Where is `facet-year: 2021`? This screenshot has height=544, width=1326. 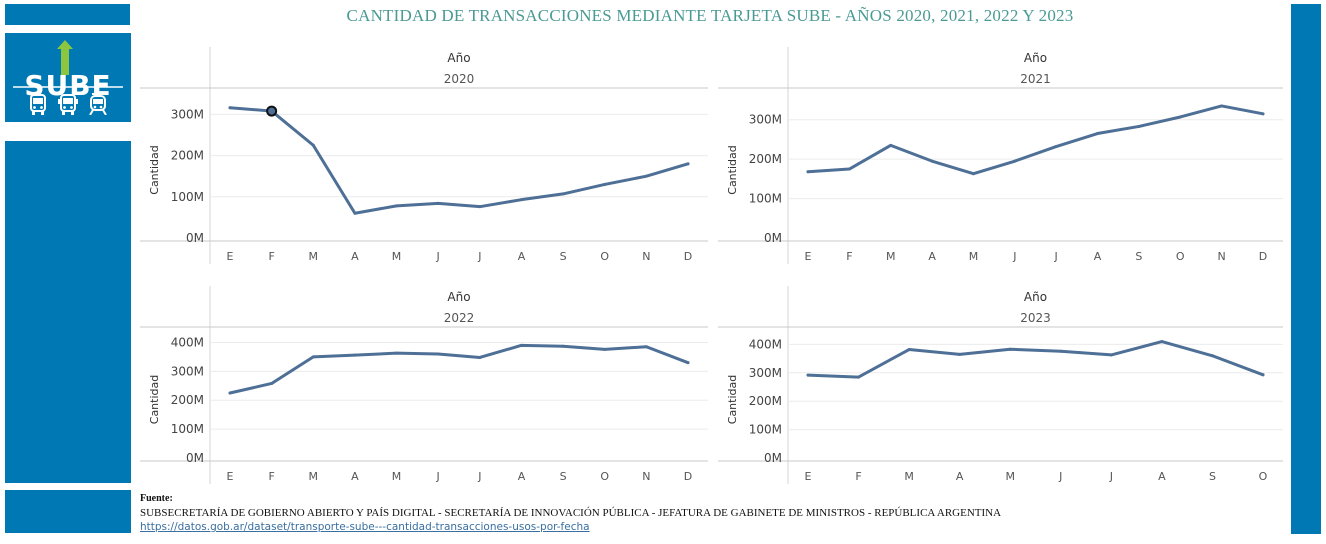
facet-year: 2021 is located at coordinates (1035, 79).